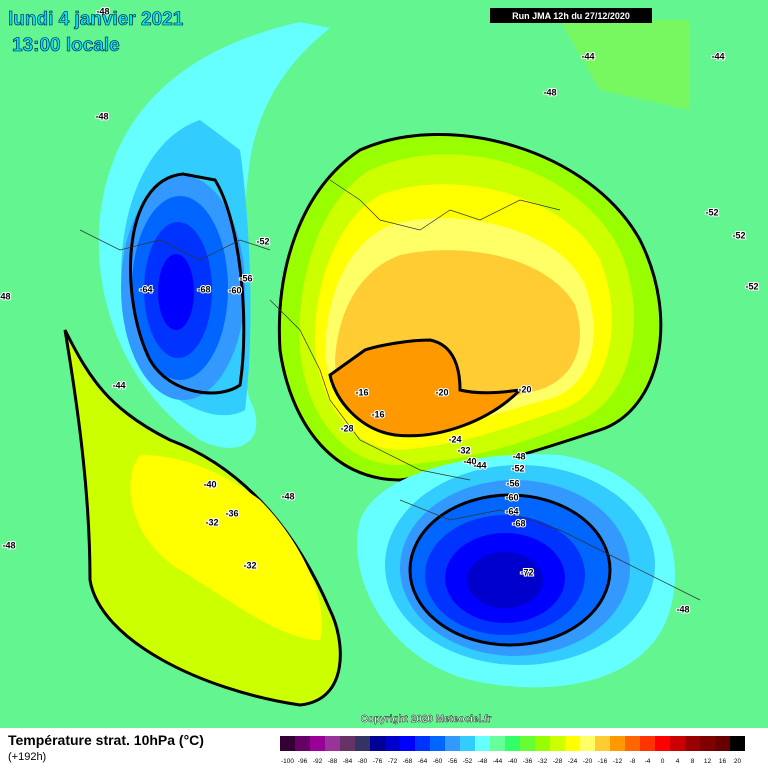 The width and height of the screenshot is (768, 768). Describe the element at coordinates (454, 439) in the screenshot. I see `contour-label: -24` at that location.